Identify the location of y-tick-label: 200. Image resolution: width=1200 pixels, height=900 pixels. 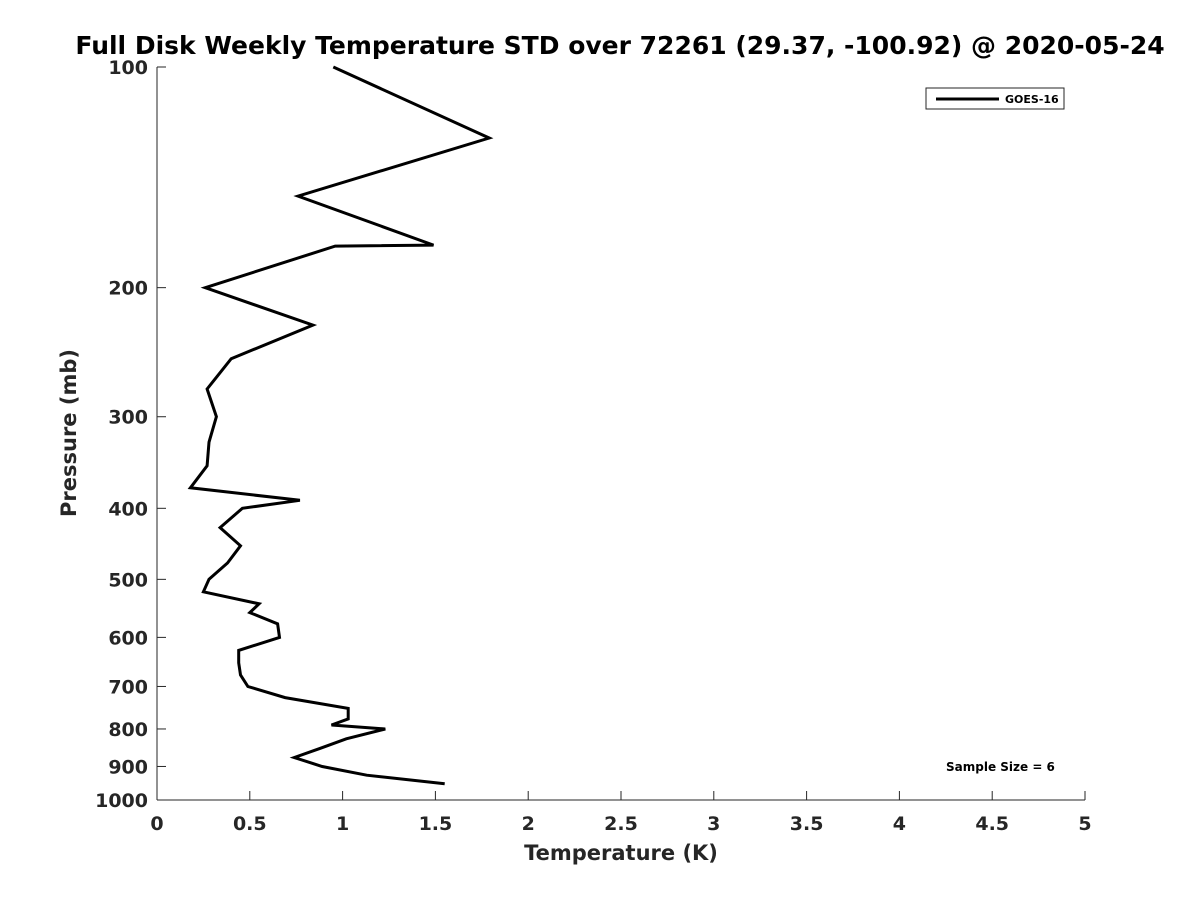
(128, 289).